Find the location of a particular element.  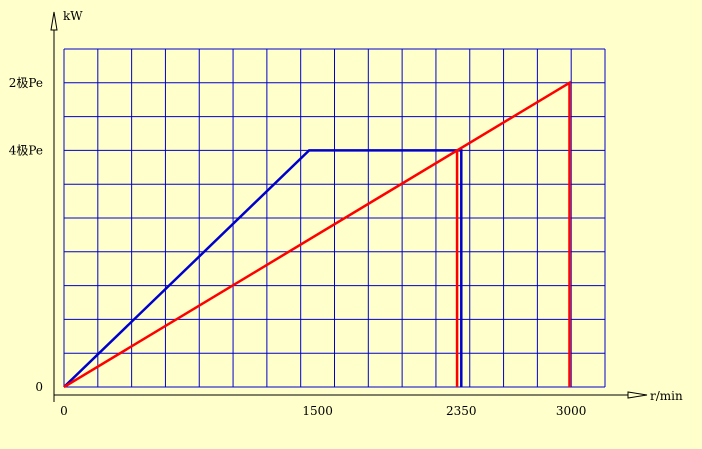

y-tick-label: 0 is located at coordinates (39, 387).